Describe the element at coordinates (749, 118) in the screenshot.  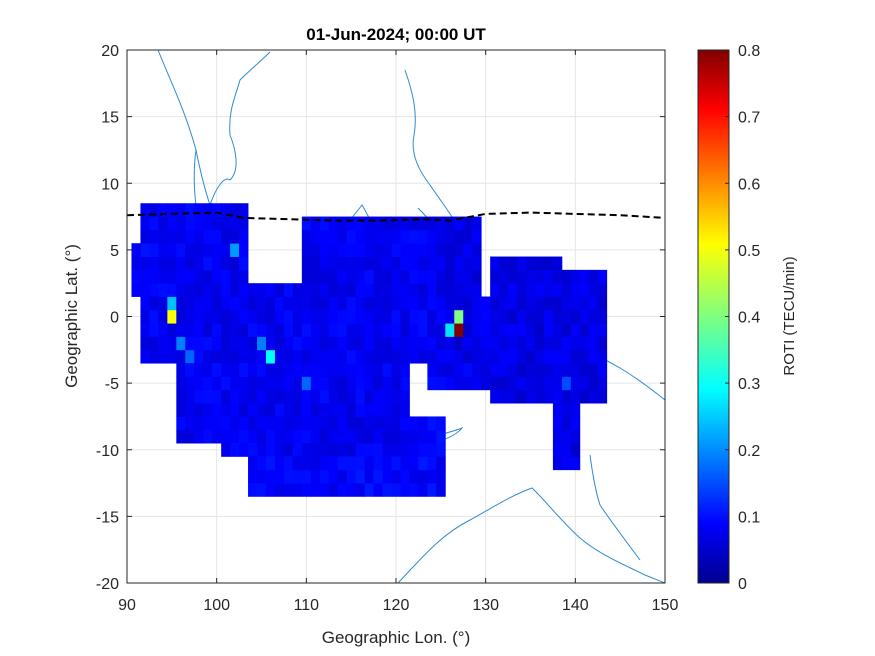
I see `colorbar-tick-label: 0.7` at that location.